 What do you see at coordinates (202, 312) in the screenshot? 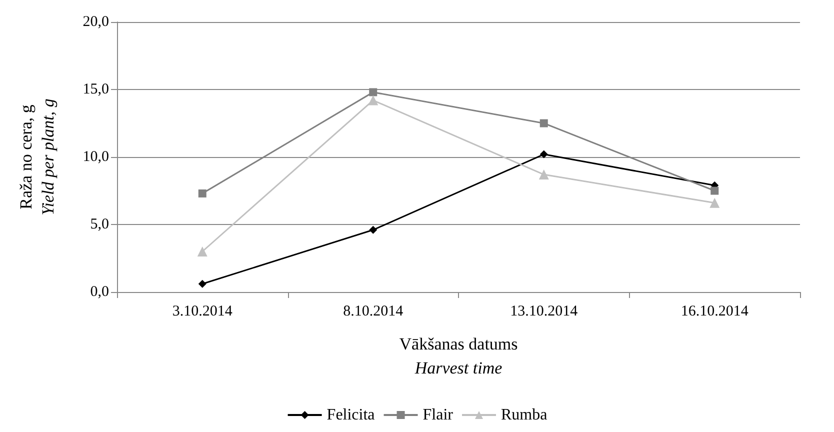
I see `x-tick-label: 3.10.2014` at bounding box center [202, 312].